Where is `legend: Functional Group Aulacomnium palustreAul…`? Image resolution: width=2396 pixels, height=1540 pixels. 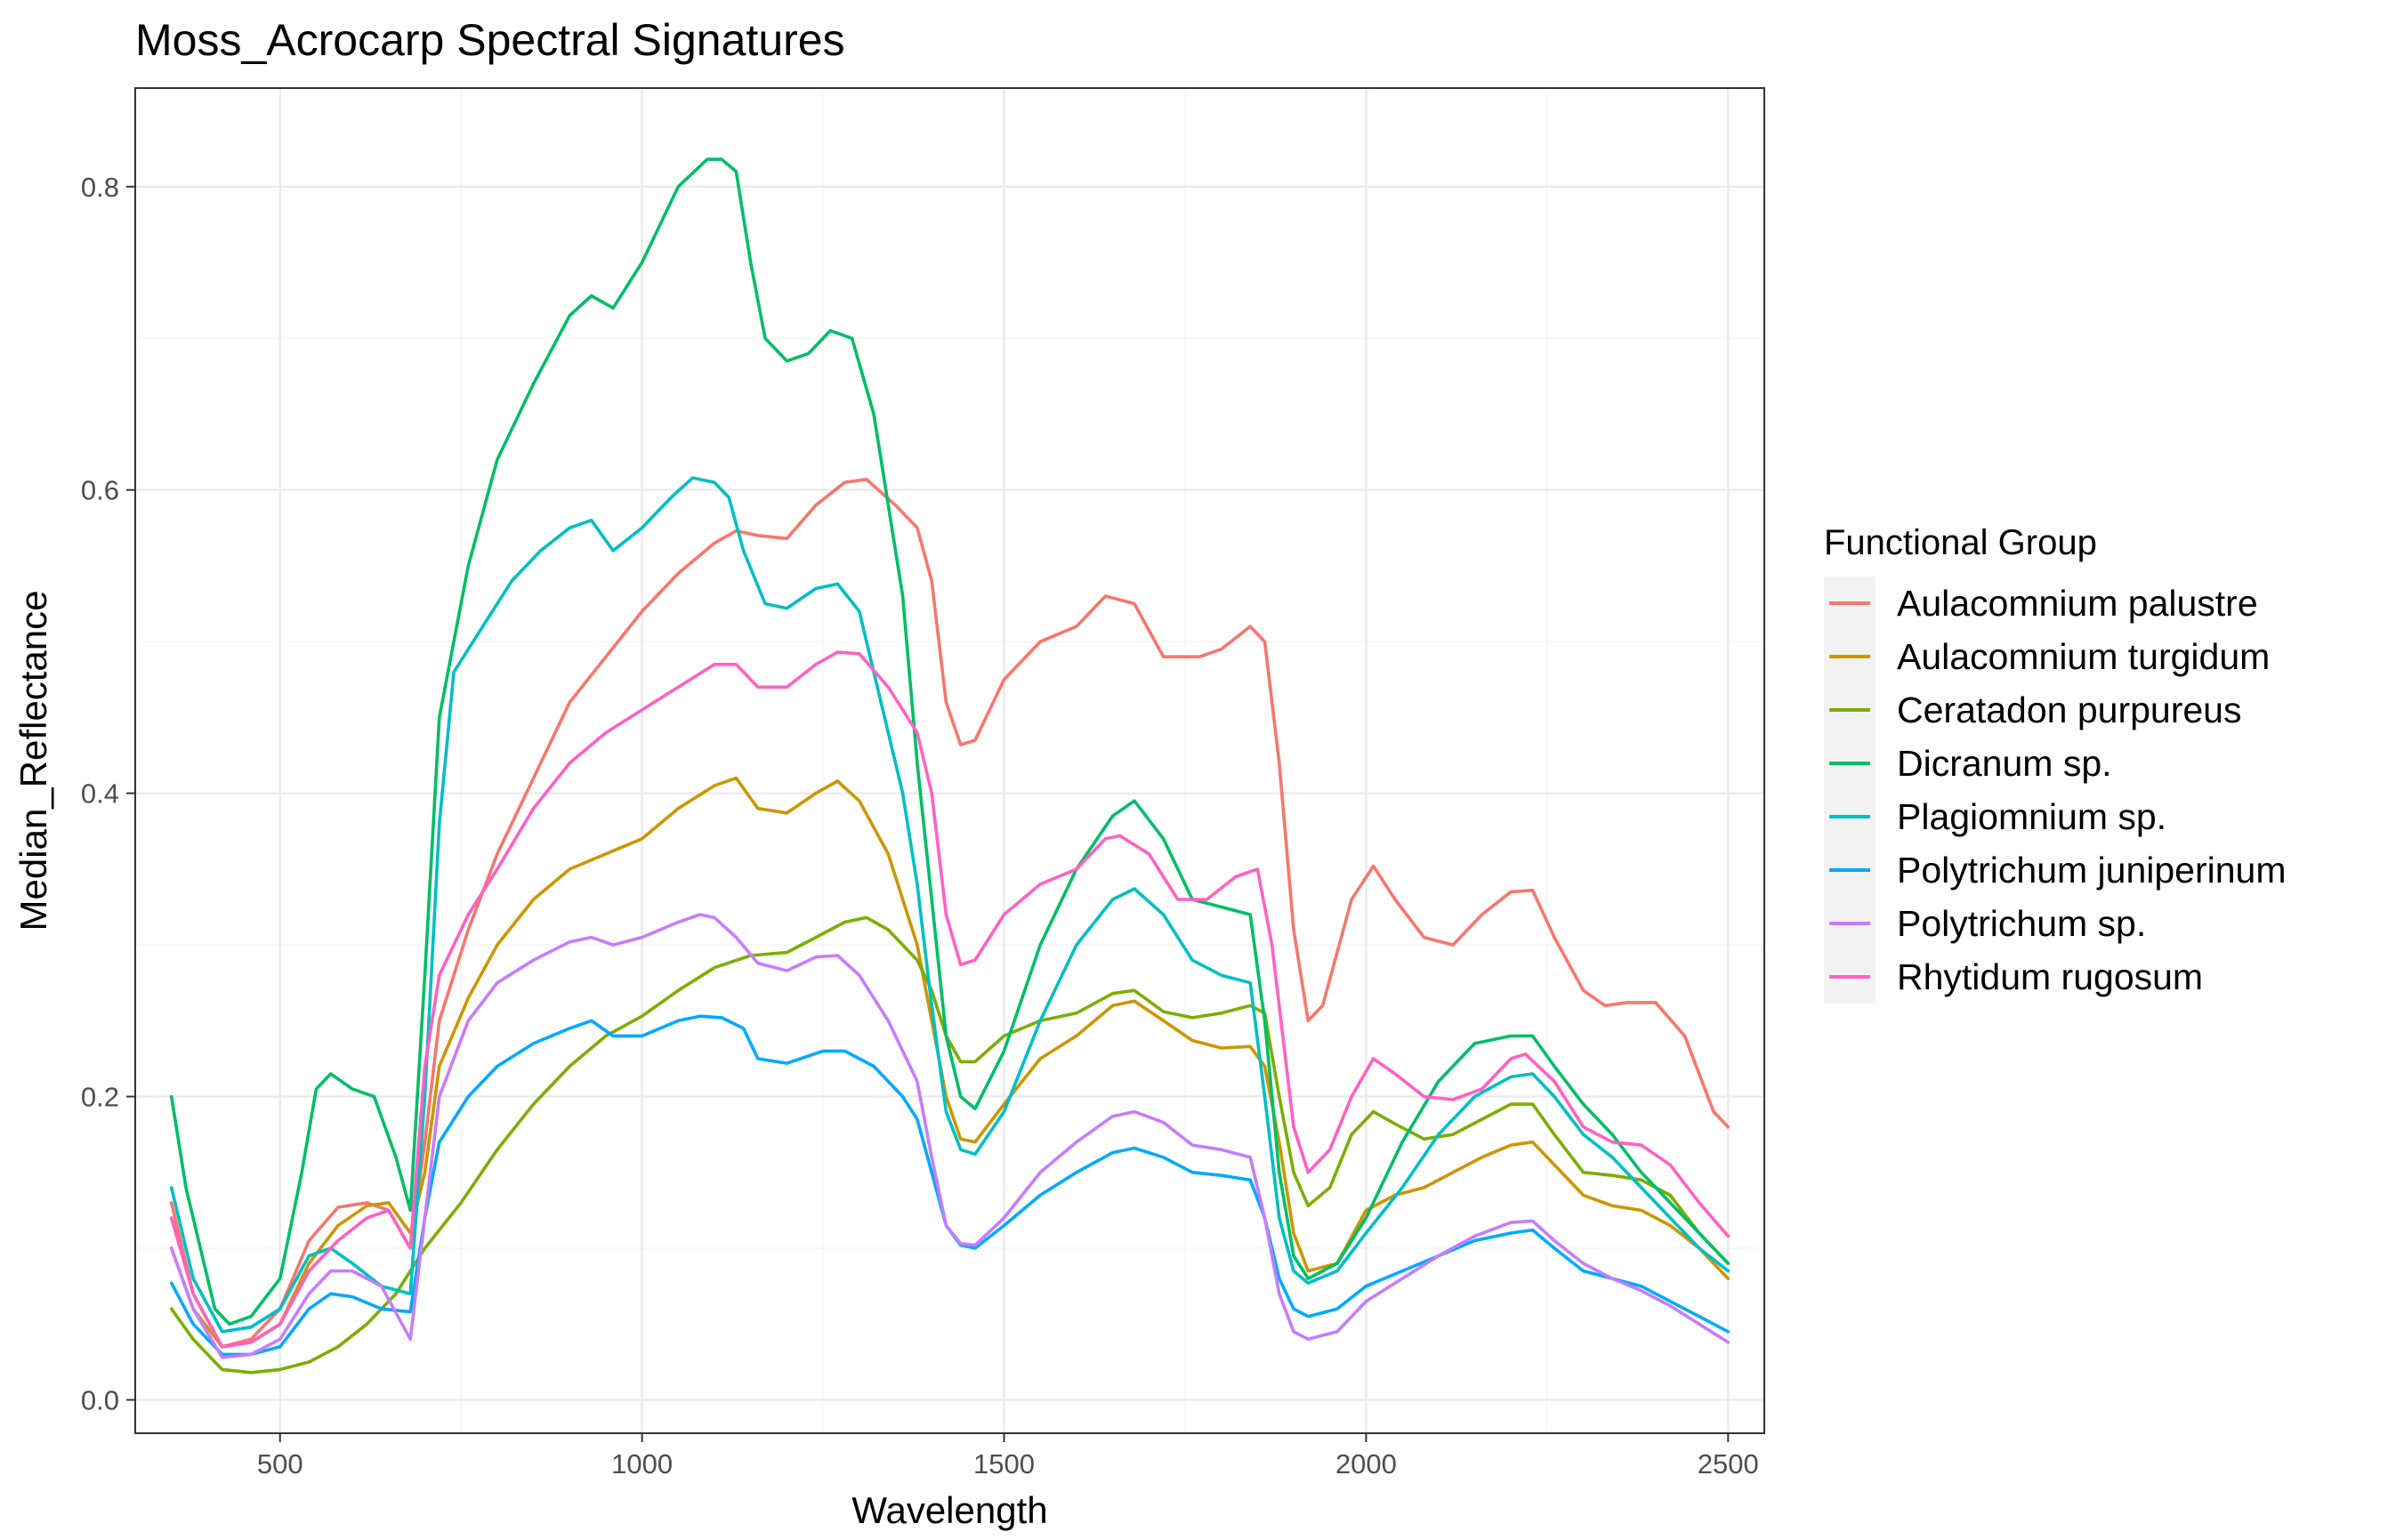
legend: Functional Group Aulacomnium palustreAul… is located at coordinates (2055, 763).